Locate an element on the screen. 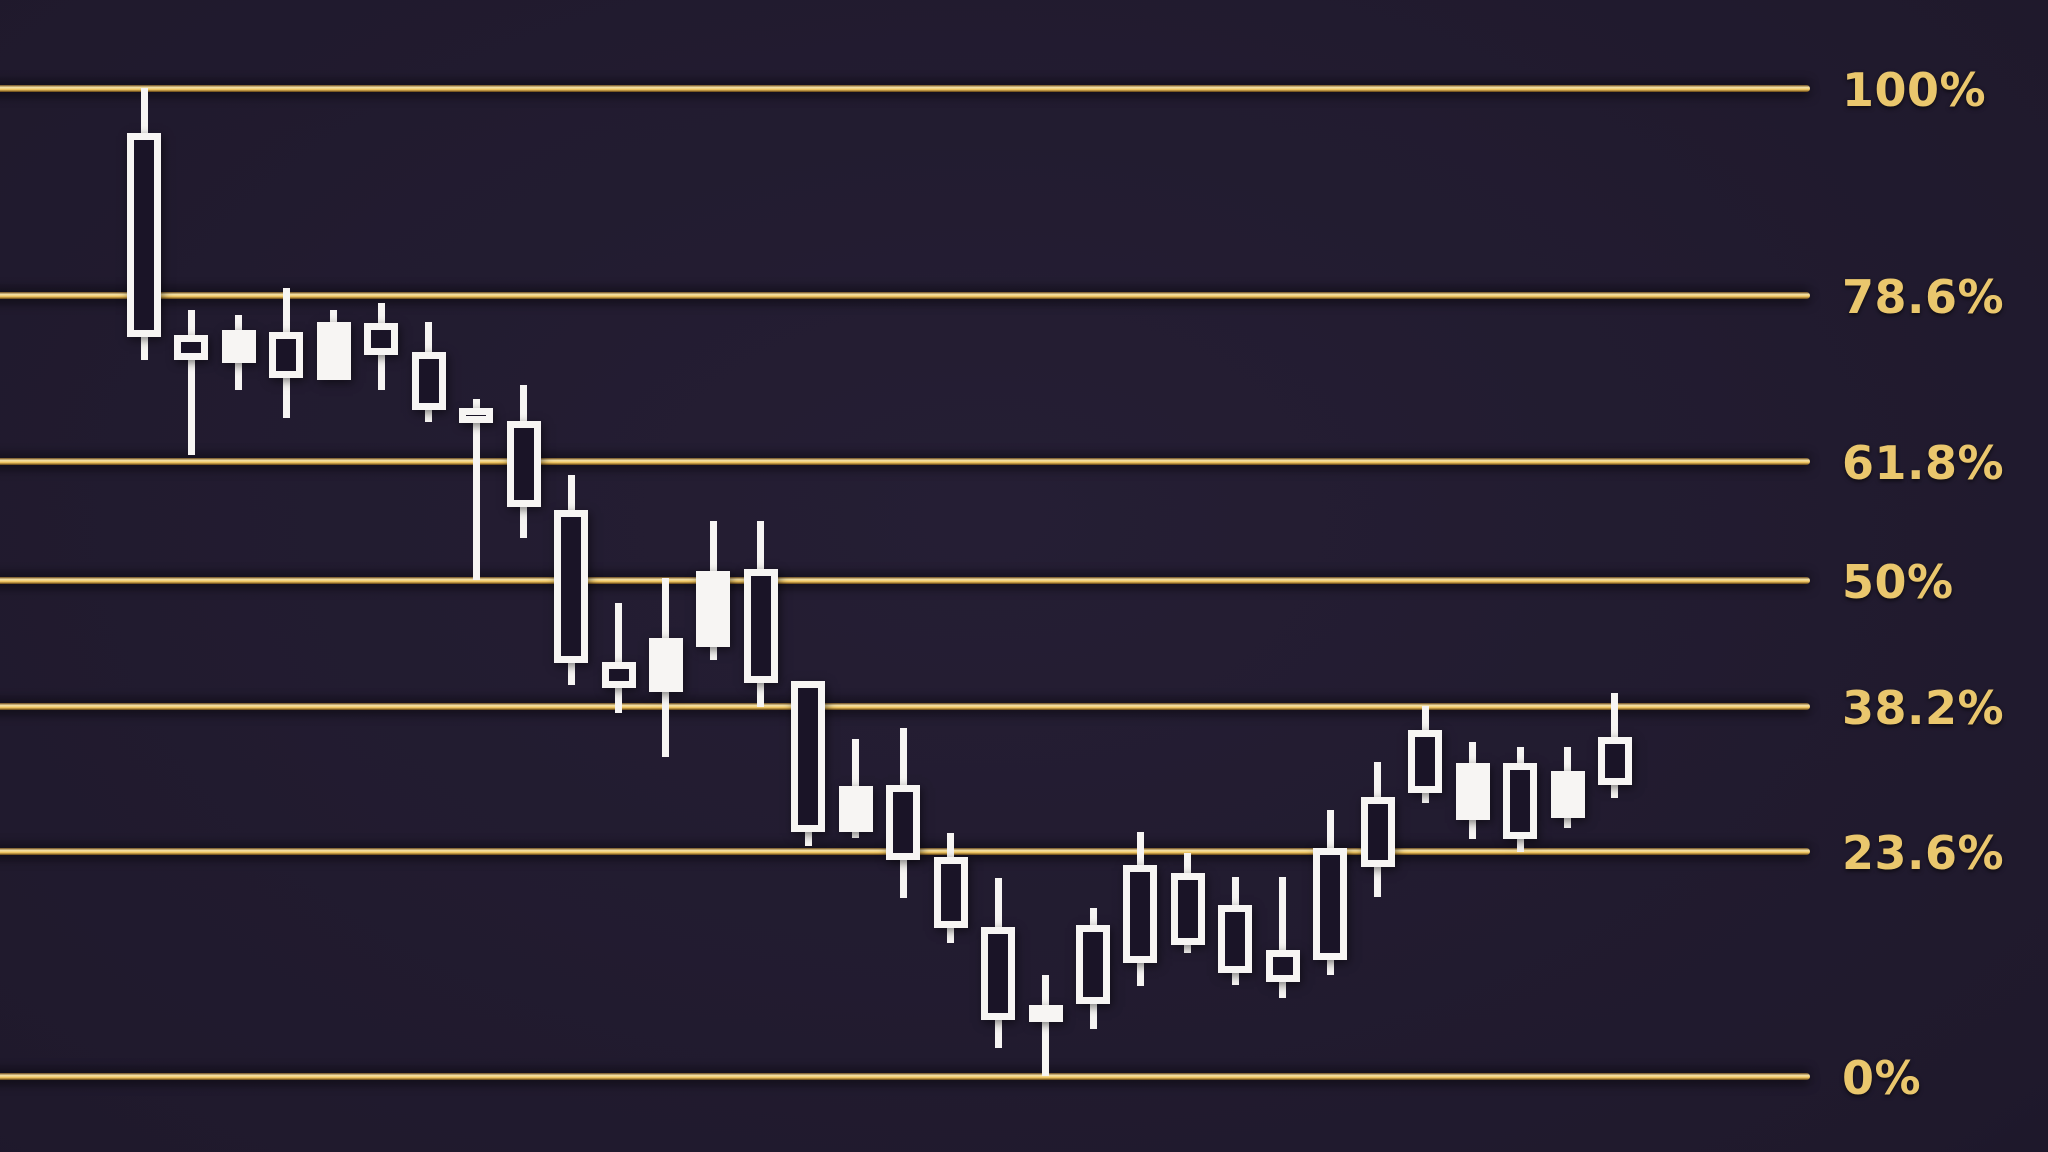  fib-level-label-38.2: 38.2% is located at coordinates (1923, 708).